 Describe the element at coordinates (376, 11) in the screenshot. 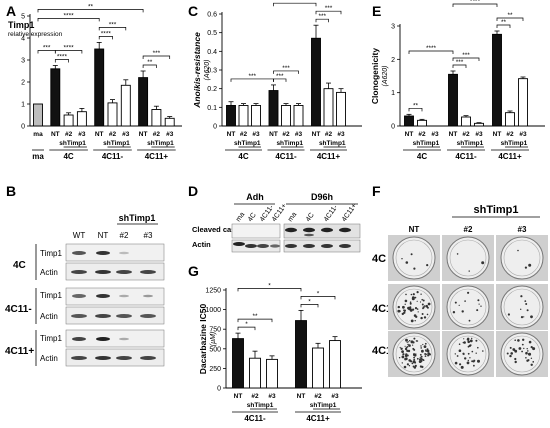

I see `panel-letter-e: E` at that location.